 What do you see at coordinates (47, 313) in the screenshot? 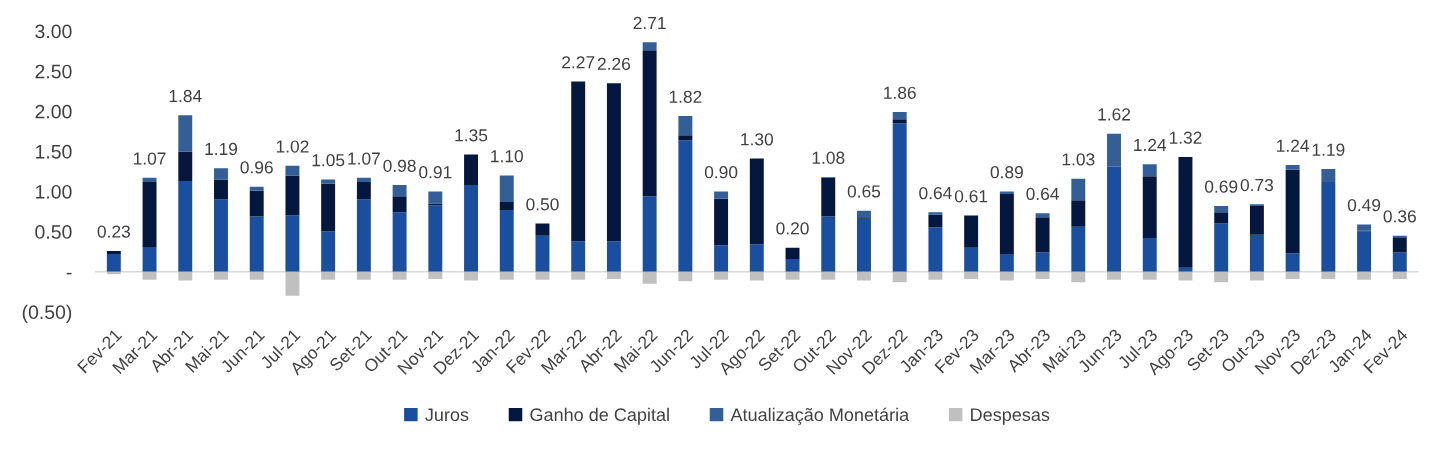
I see `y-tick-label: (0.50)` at bounding box center [47, 313].